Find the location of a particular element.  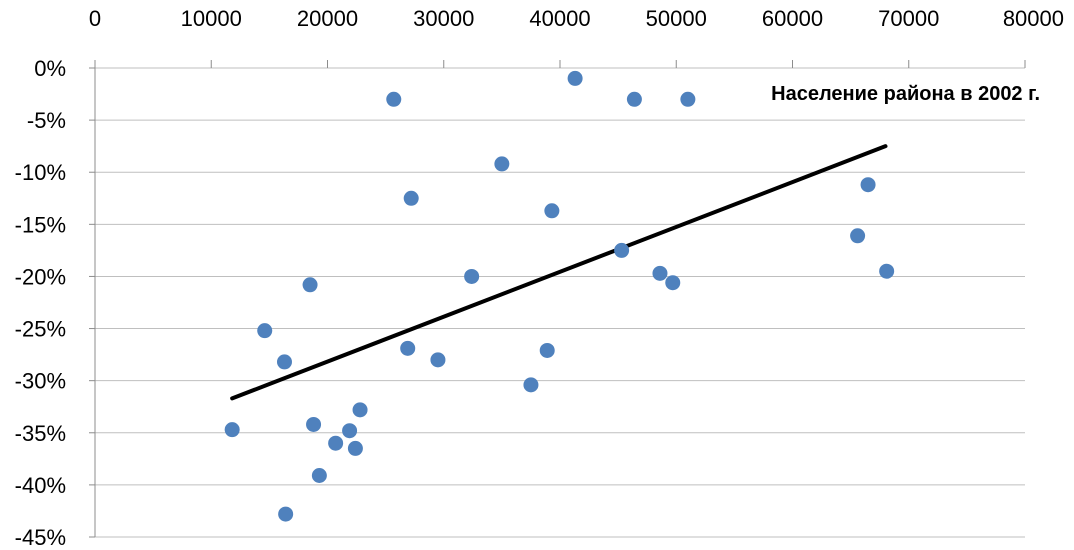

y-tick-label: -30% is located at coordinates (40, 381).